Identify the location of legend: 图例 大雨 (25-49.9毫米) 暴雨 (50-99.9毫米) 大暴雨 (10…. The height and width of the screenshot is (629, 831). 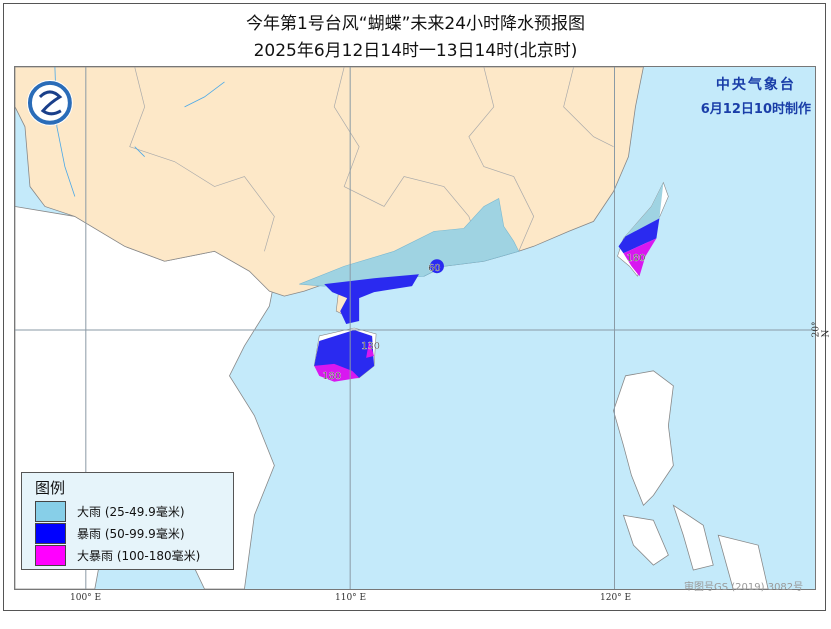
(127, 521).